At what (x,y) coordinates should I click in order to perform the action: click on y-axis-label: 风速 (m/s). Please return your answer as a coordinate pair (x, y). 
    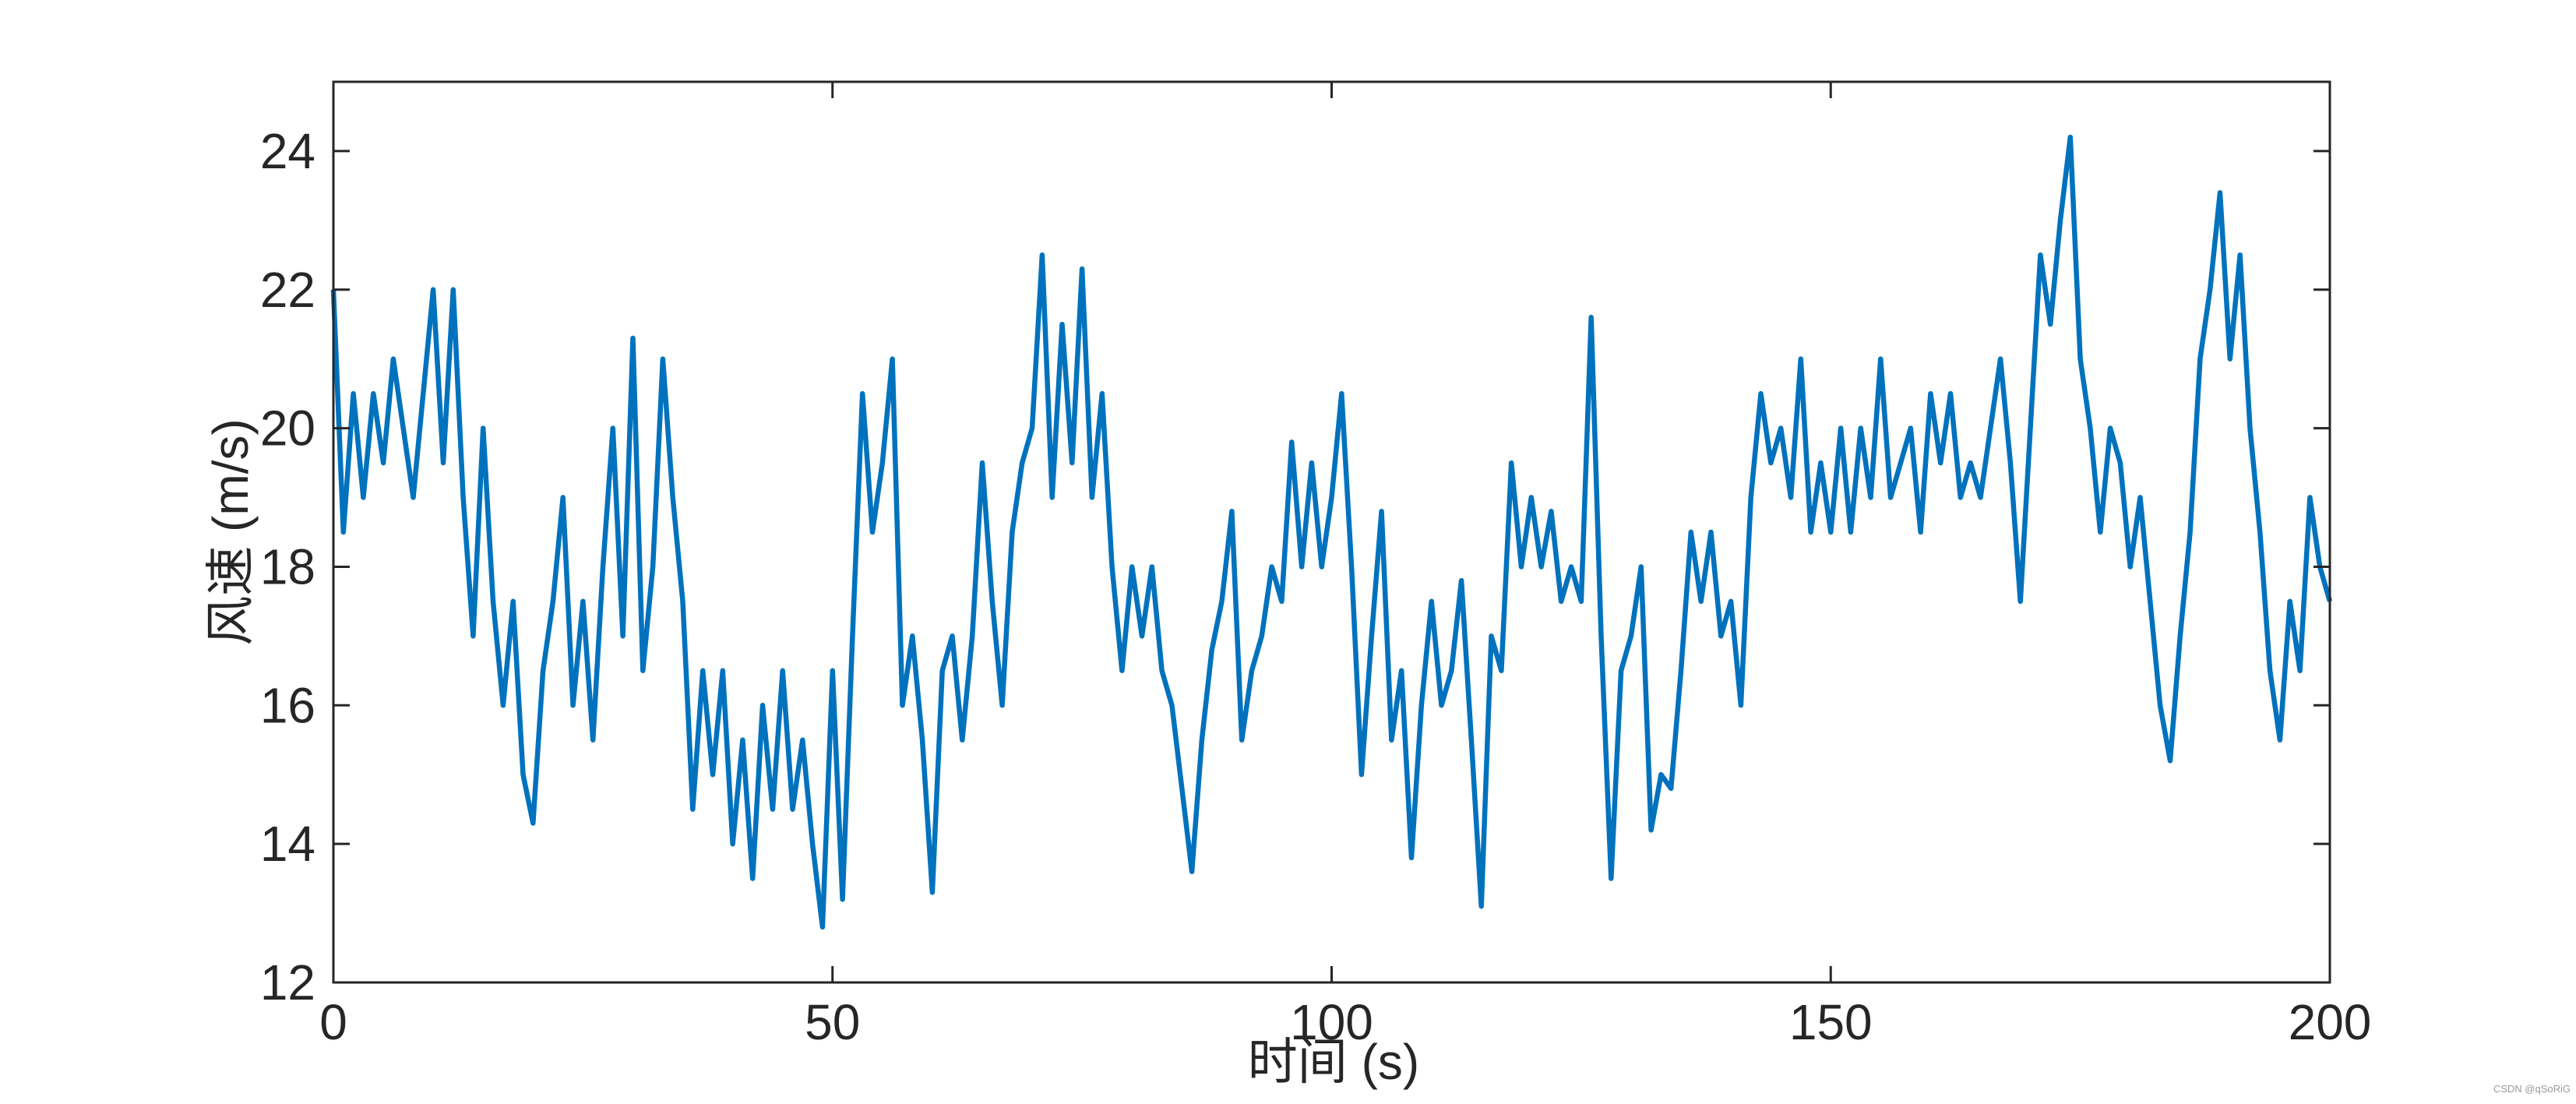
    Looking at the image, I should click on (231, 532).